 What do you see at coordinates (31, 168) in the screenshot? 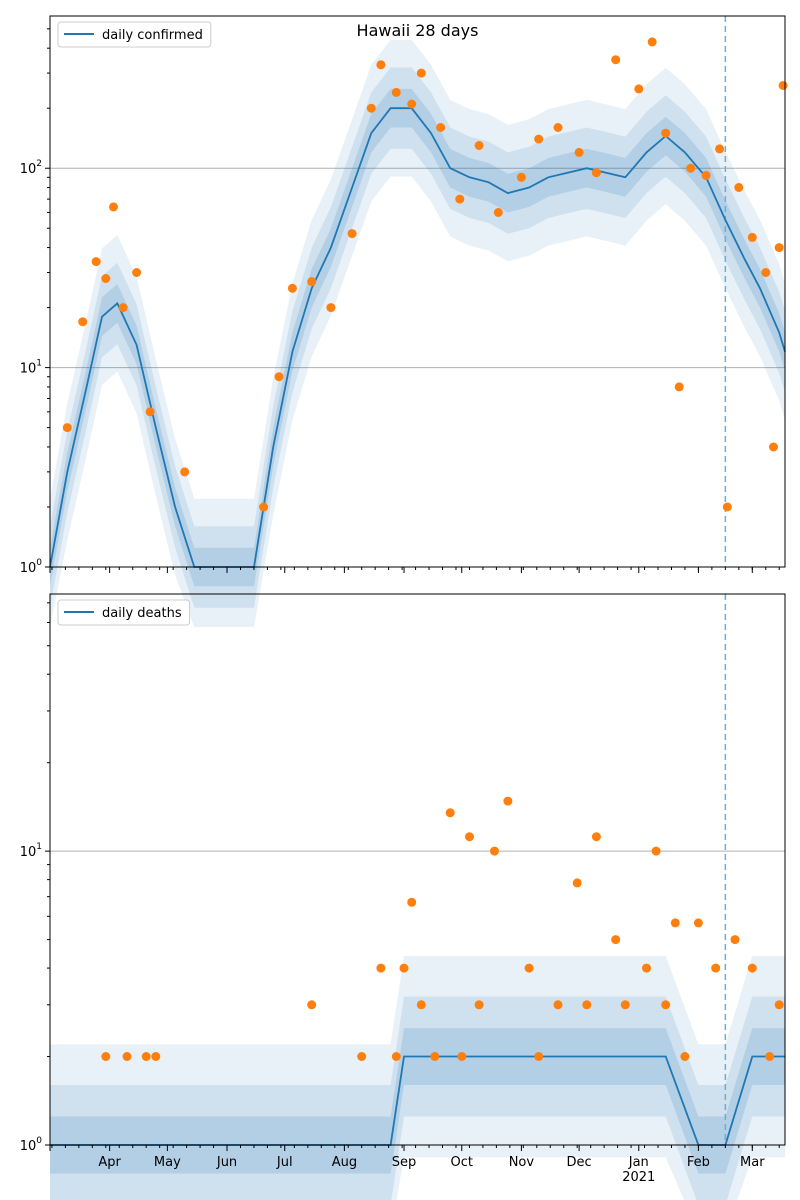
I see `y-tick-label: 10²` at bounding box center [31, 168].